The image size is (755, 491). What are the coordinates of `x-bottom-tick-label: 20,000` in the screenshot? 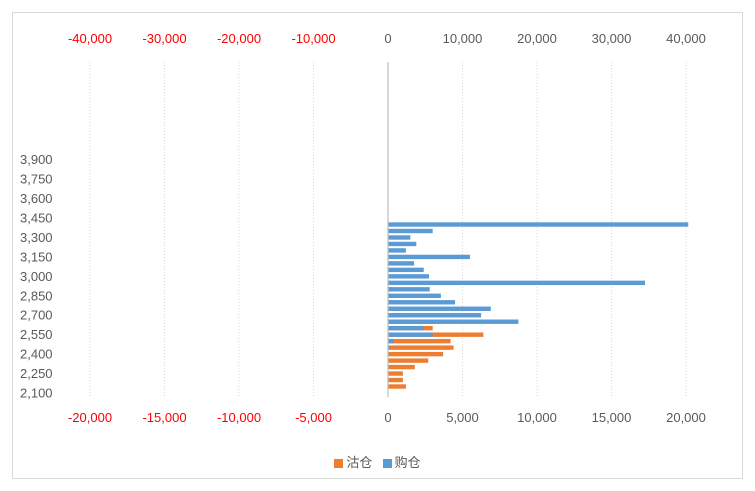 It's located at (686, 417).